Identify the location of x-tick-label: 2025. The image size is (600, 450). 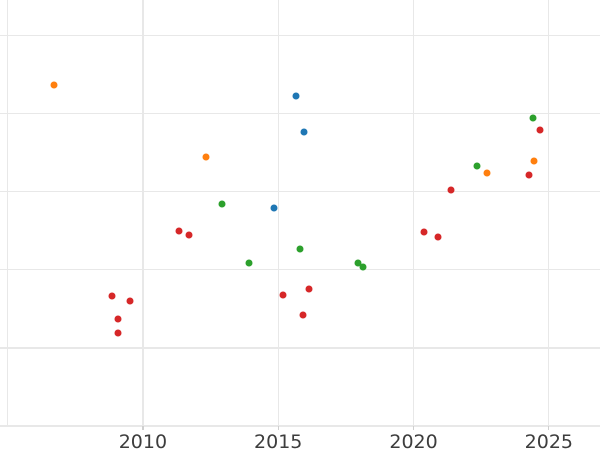
(549, 440).